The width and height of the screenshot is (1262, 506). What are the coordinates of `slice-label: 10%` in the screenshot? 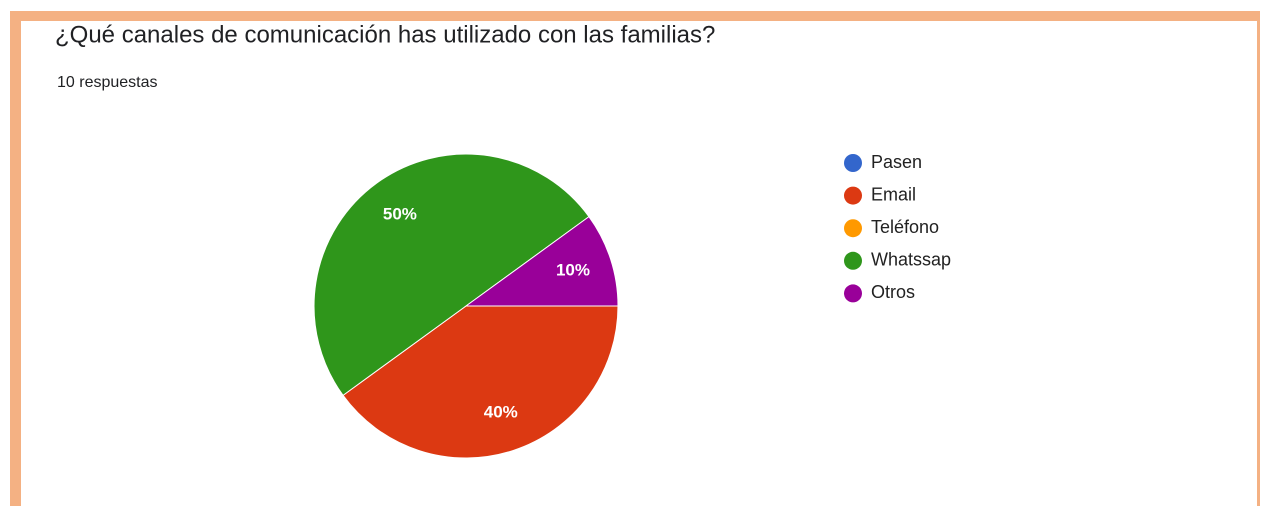 It's located at (573, 270).